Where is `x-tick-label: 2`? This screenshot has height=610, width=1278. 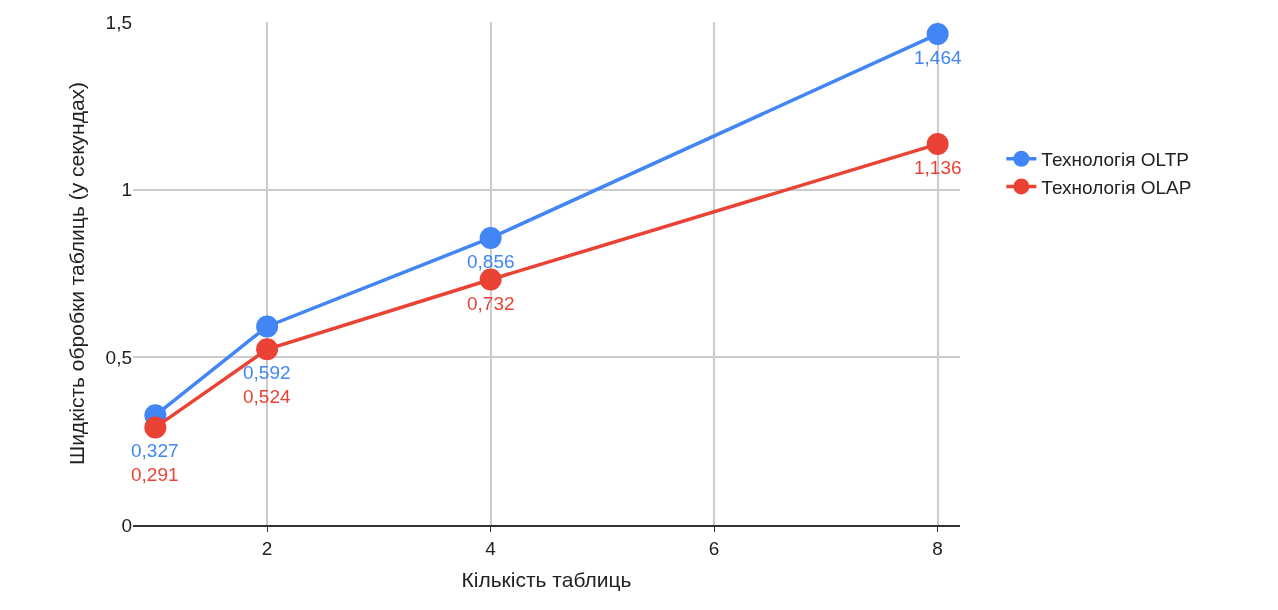
x-tick-label: 2 is located at coordinates (267, 548).